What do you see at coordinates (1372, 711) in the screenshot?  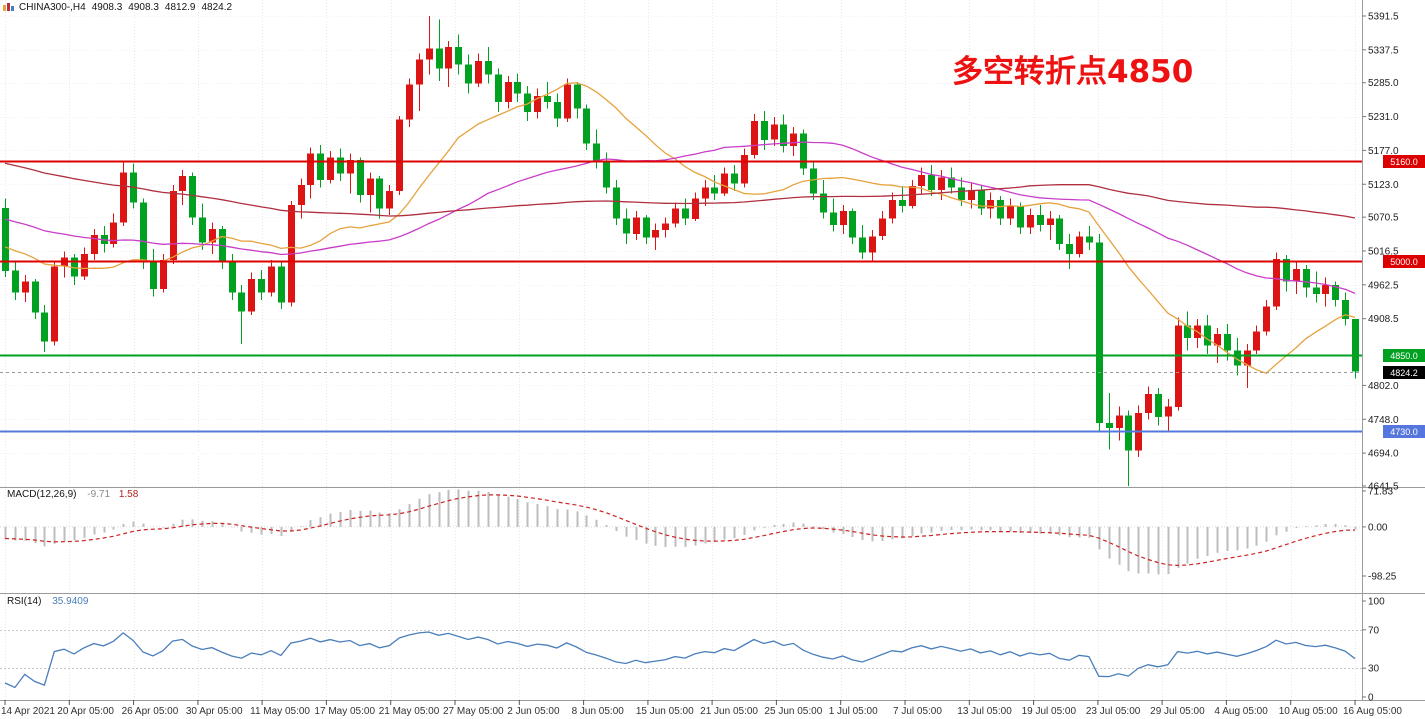 I see `date-tick-label: 16 Aug 05:00` at bounding box center [1372, 711].